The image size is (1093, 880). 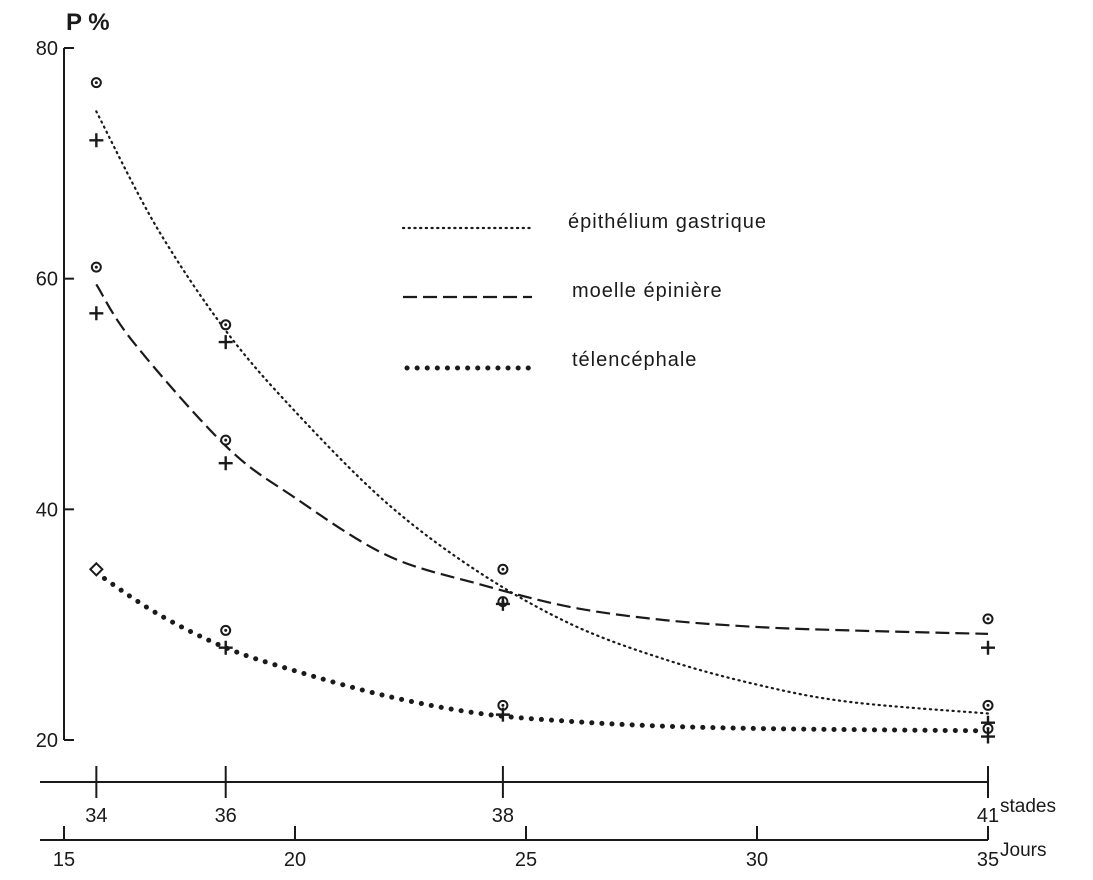 What do you see at coordinates (295, 860) in the screenshot?
I see `jours-tick-label-20: 20` at bounding box center [295, 860].